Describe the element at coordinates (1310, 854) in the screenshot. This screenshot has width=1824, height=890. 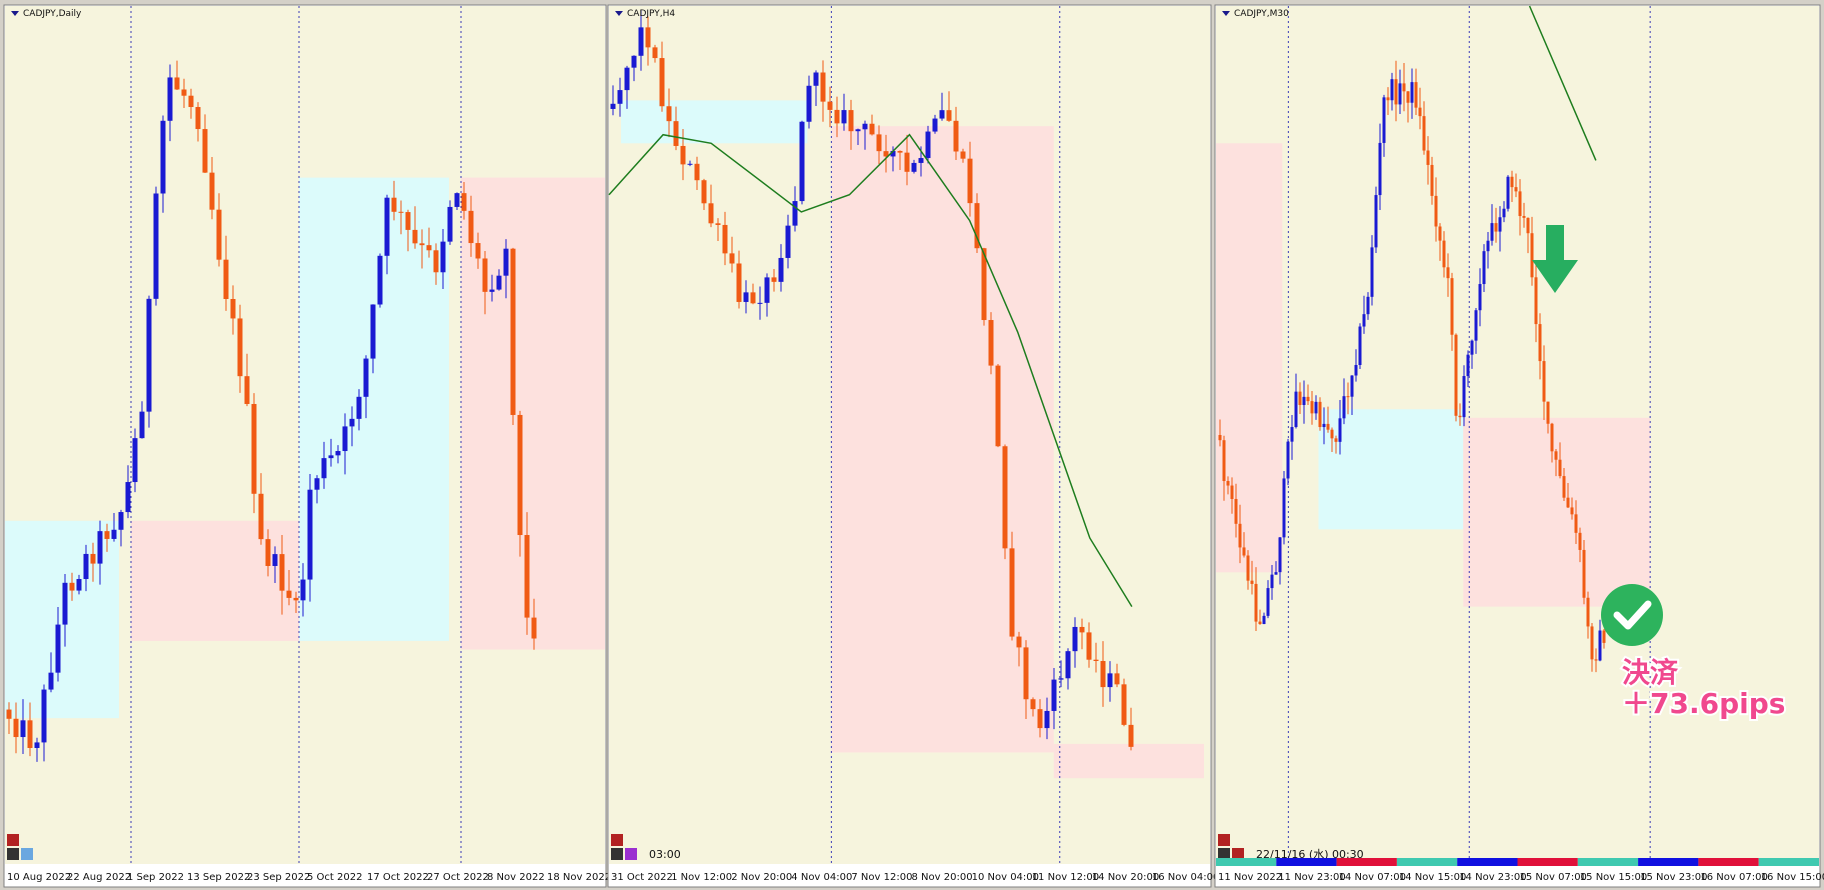
I see `time-label: 22/11/16 (水) 00:30` at that location.